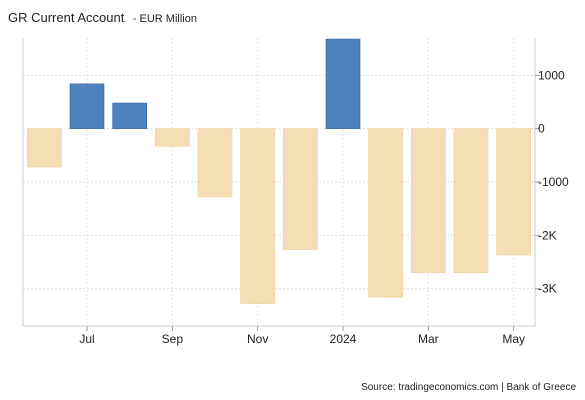 The width and height of the screenshot is (585, 400). Describe the element at coordinates (165, 19) in the screenshot. I see `chart-title-unit: - EUR Million` at that location.